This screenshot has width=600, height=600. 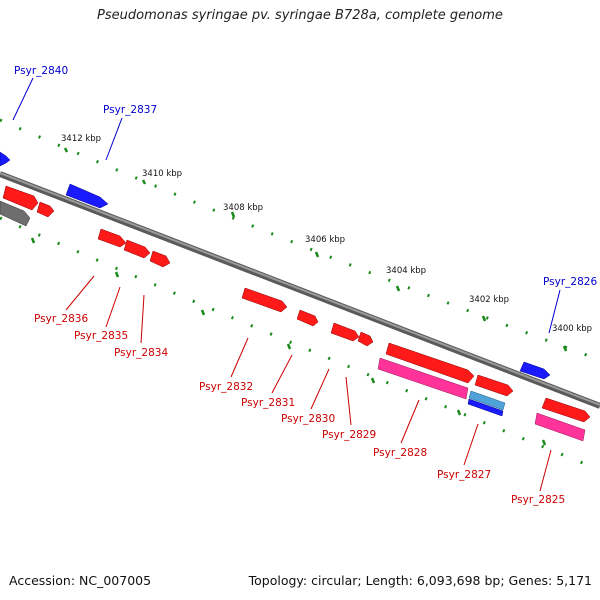 I want to click on gene-label-blue: Psyr_2837, so click(x=130, y=110).